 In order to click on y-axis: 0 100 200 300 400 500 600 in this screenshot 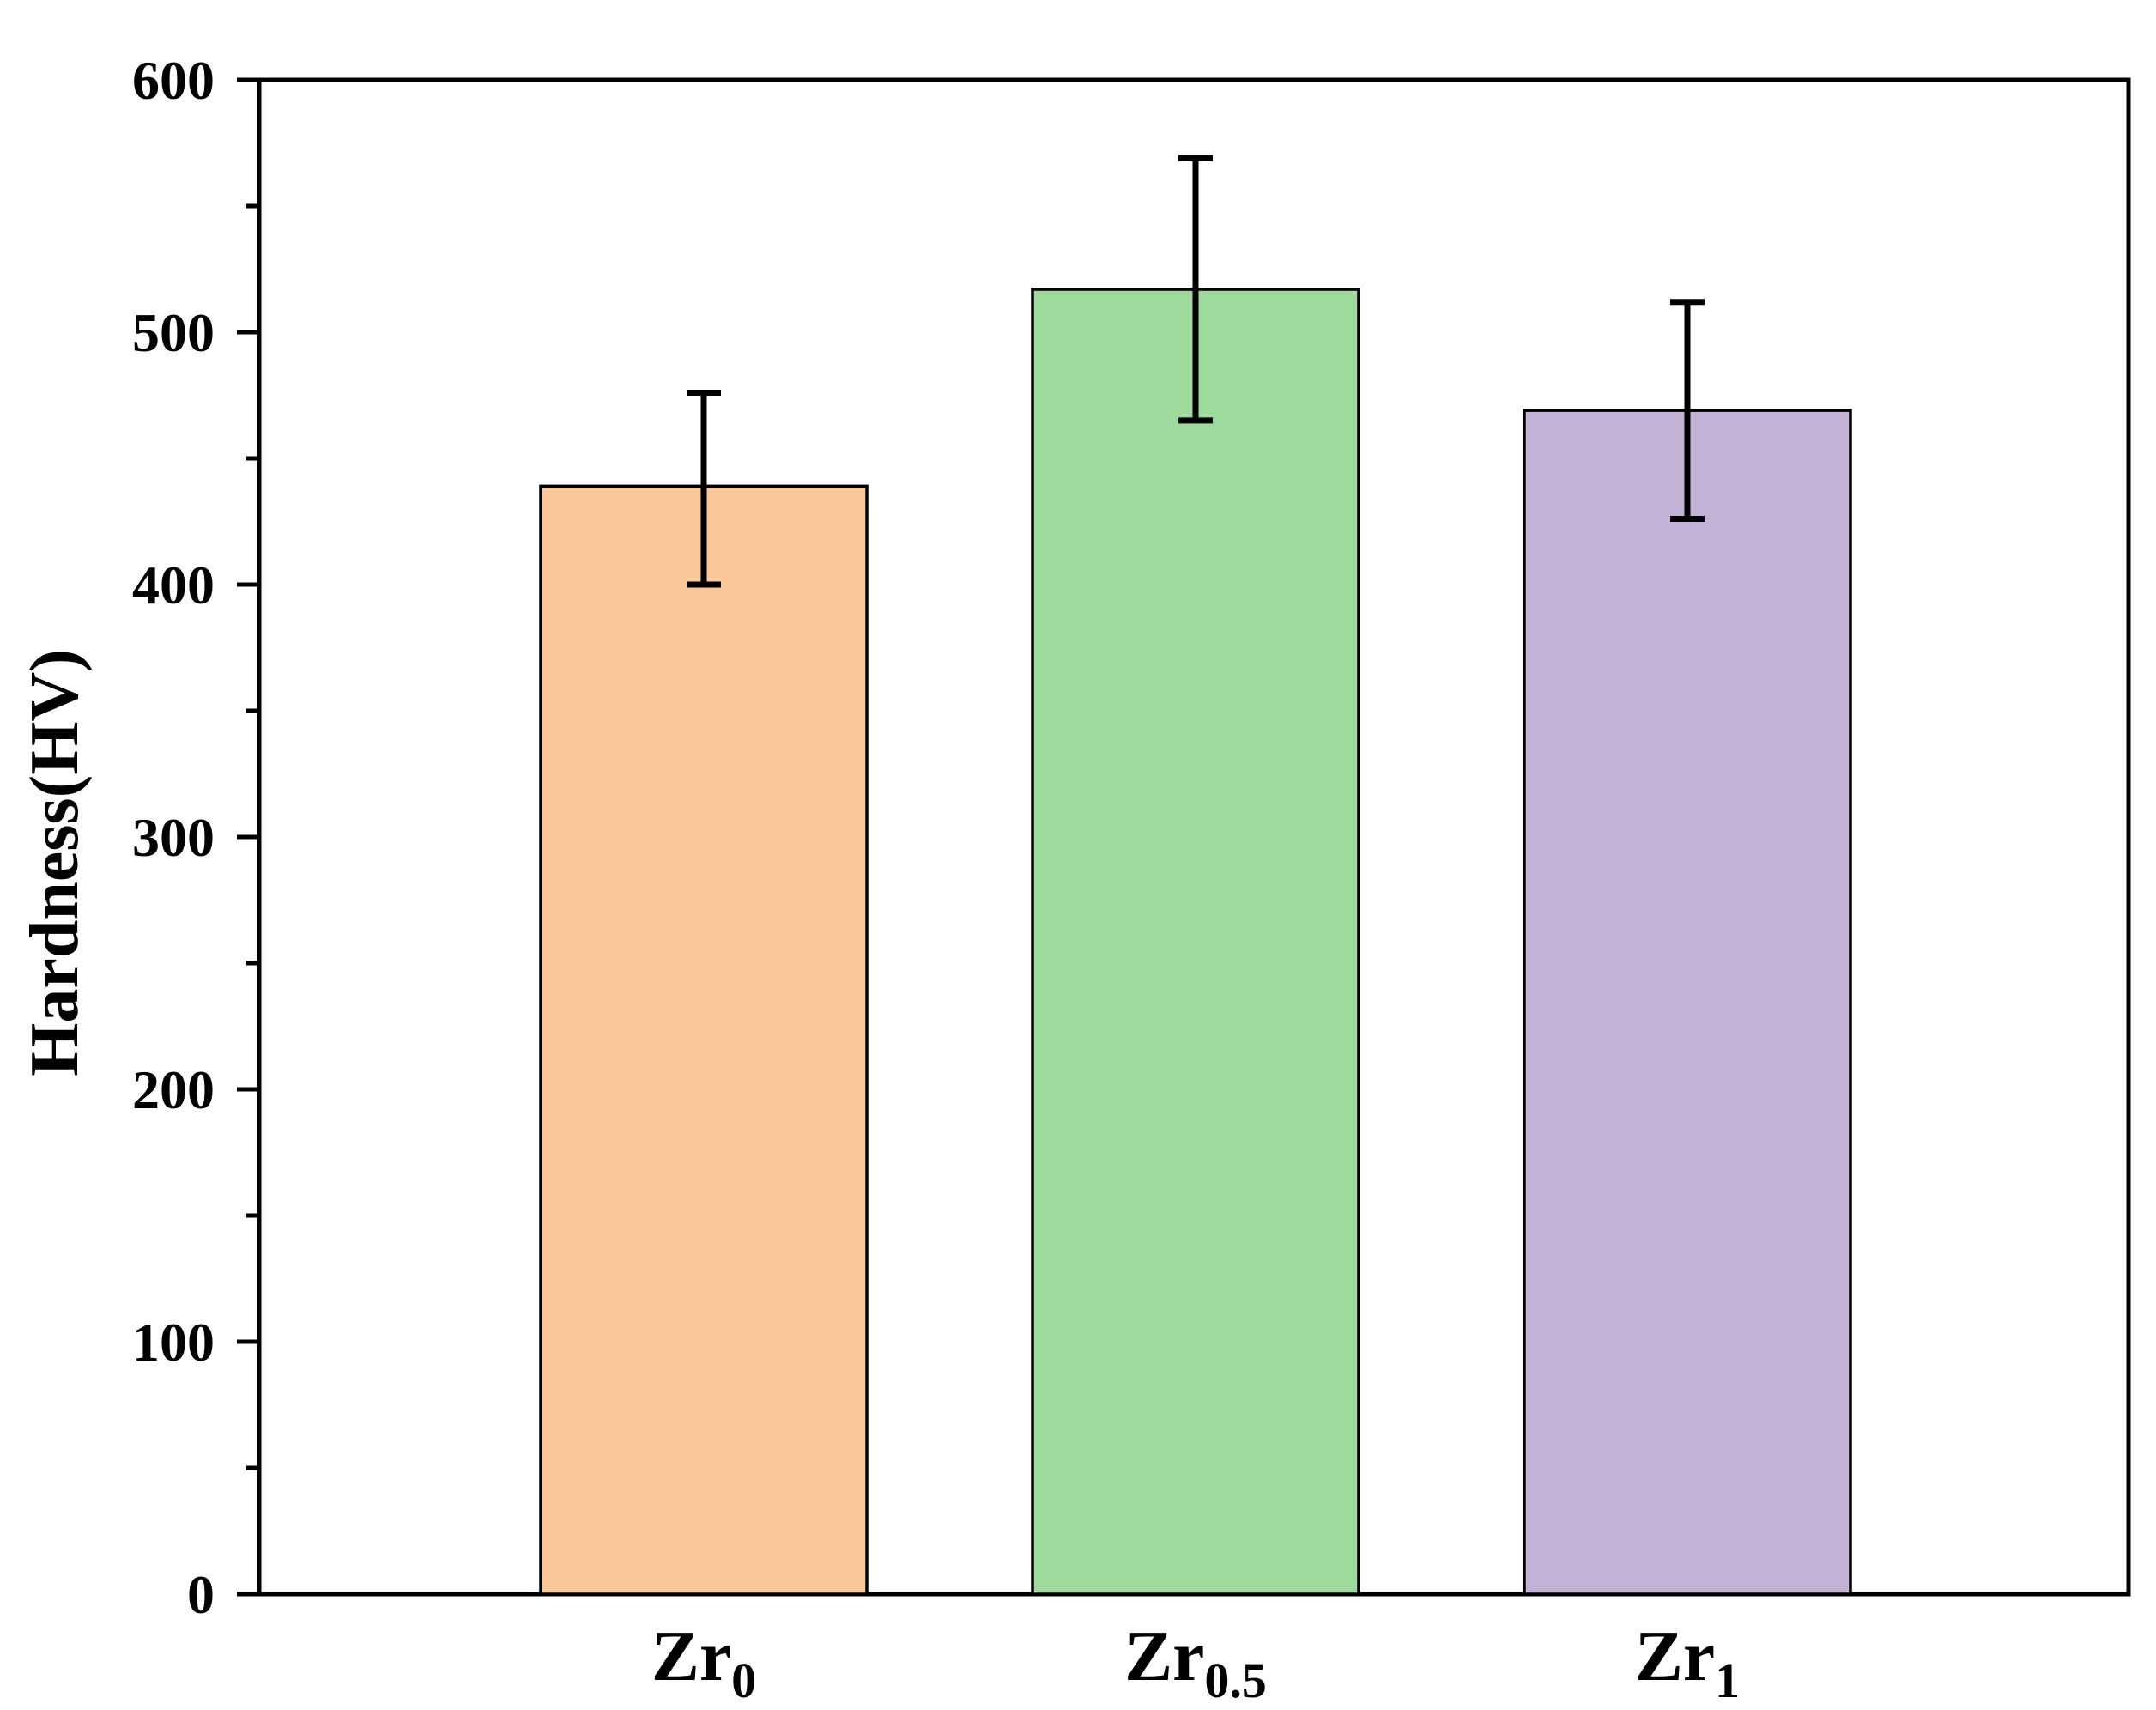, I will do `click(196, 837)`.